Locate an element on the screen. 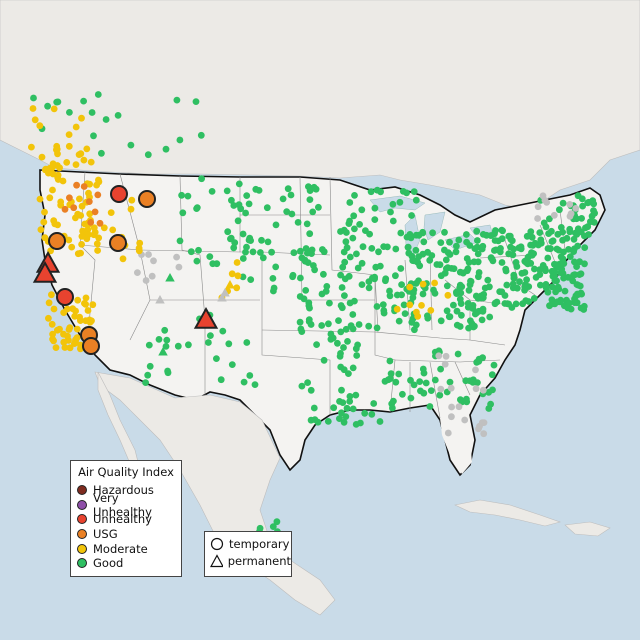 This screenshot has height=640, width=640. legend-label: USG is located at coordinates (105, 534).